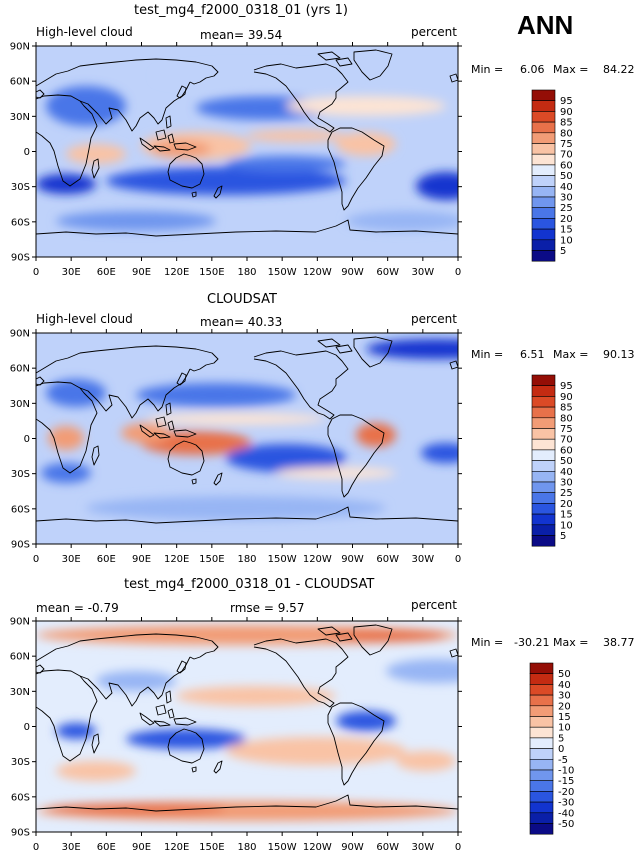 The image size is (644, 858). What do you see at coordinates (71, 847) in the screenshot?
I see `lon-tick-label: 30E` at bounding box center [71, 847].